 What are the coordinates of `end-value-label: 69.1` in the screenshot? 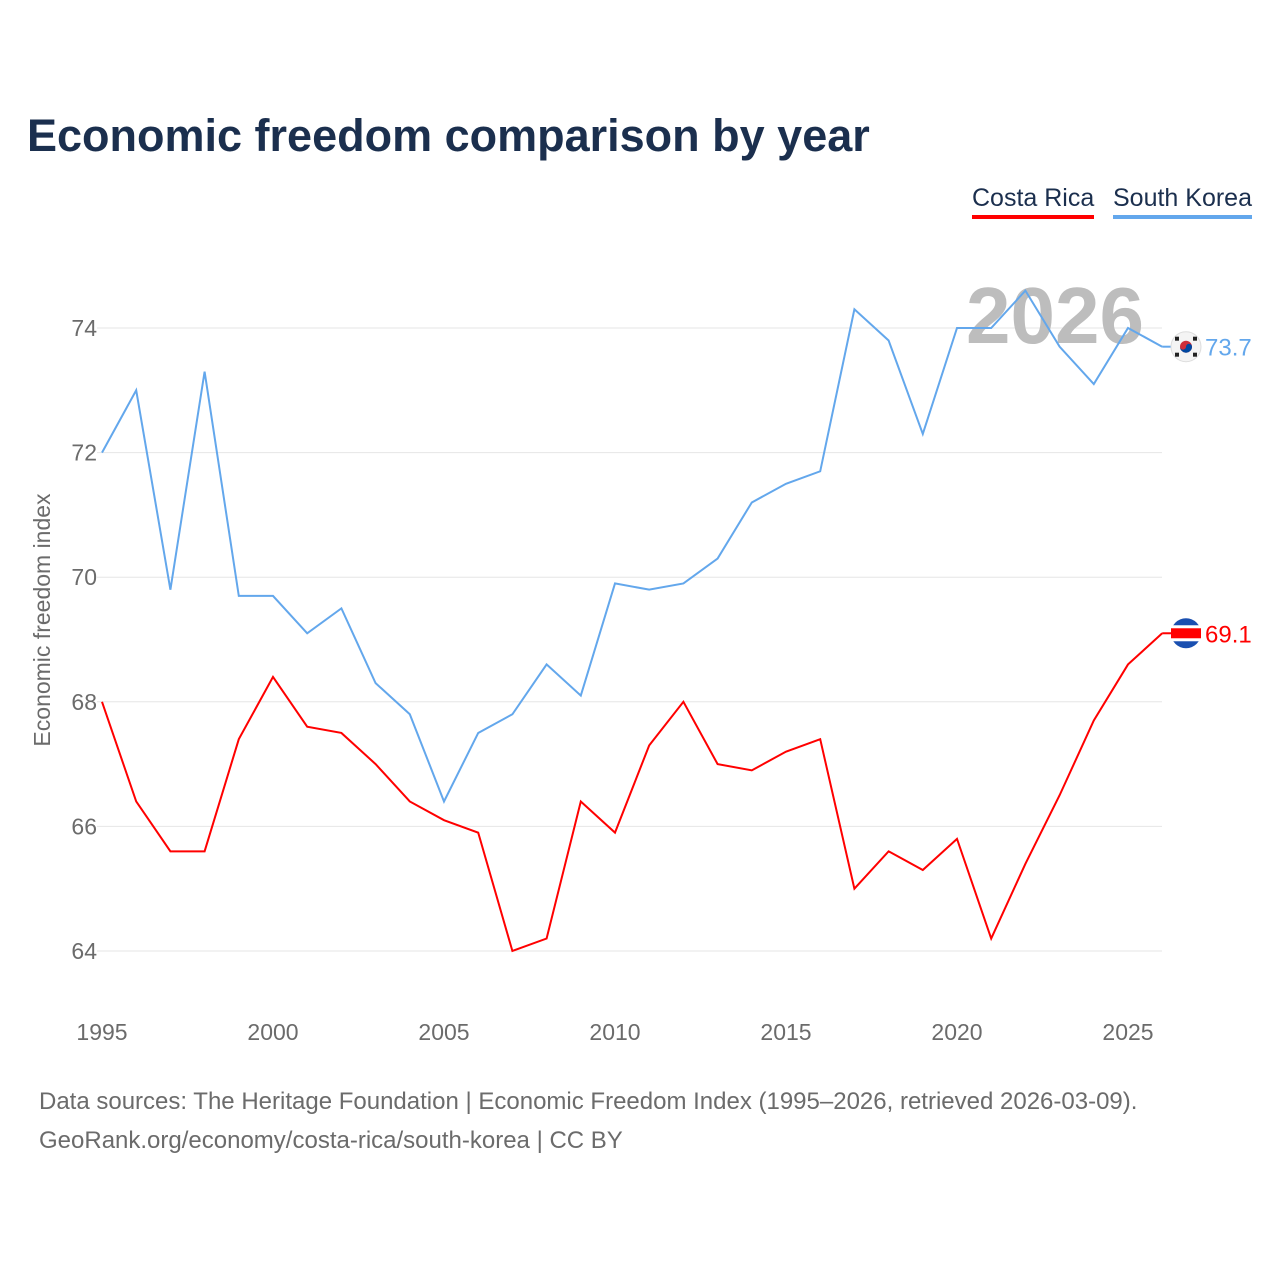 It's located at (1228, 634).